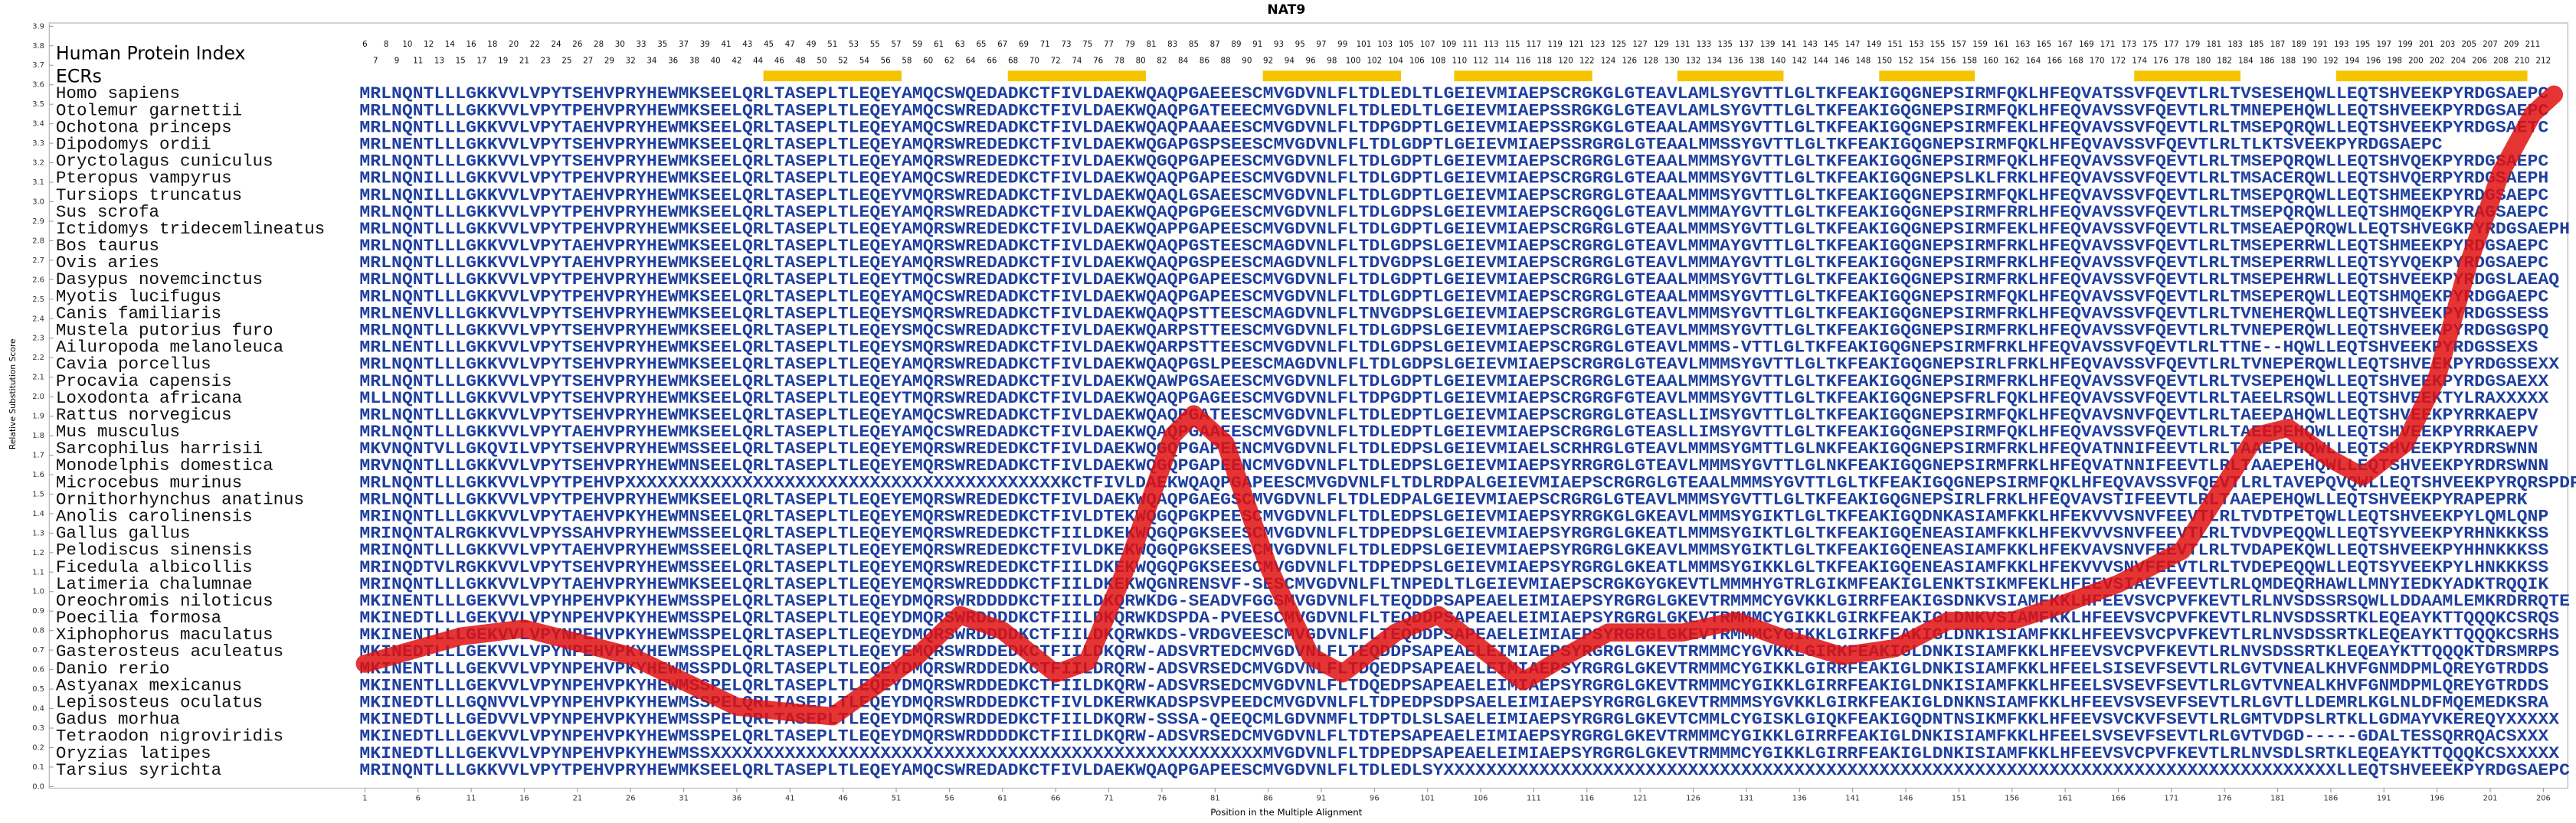 This screenshot has height=823, width=2576. Describe the element at coordinates (727, 44) in the screenshot. I see `human-index-label: 41` at that location.